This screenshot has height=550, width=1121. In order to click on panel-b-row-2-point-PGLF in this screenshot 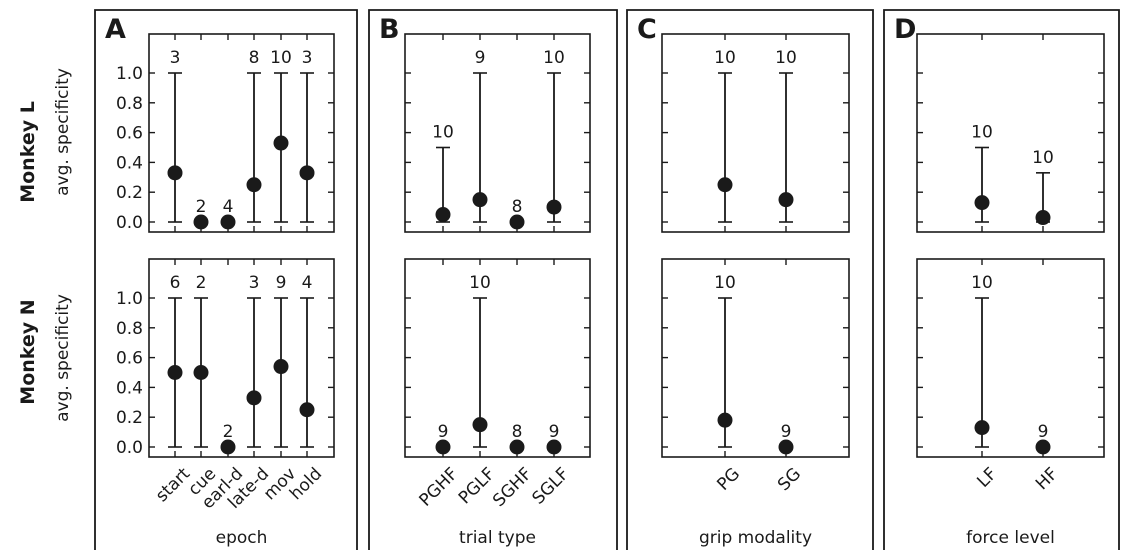, I will do `click(480, 425)`.